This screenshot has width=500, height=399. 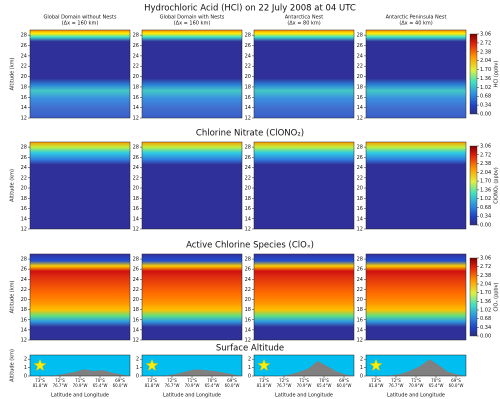 What do you see at coordinates (192, 18) in the screenshot?
I see `panel-title: Global Domain with Nests` at bounding box center [192, 18].